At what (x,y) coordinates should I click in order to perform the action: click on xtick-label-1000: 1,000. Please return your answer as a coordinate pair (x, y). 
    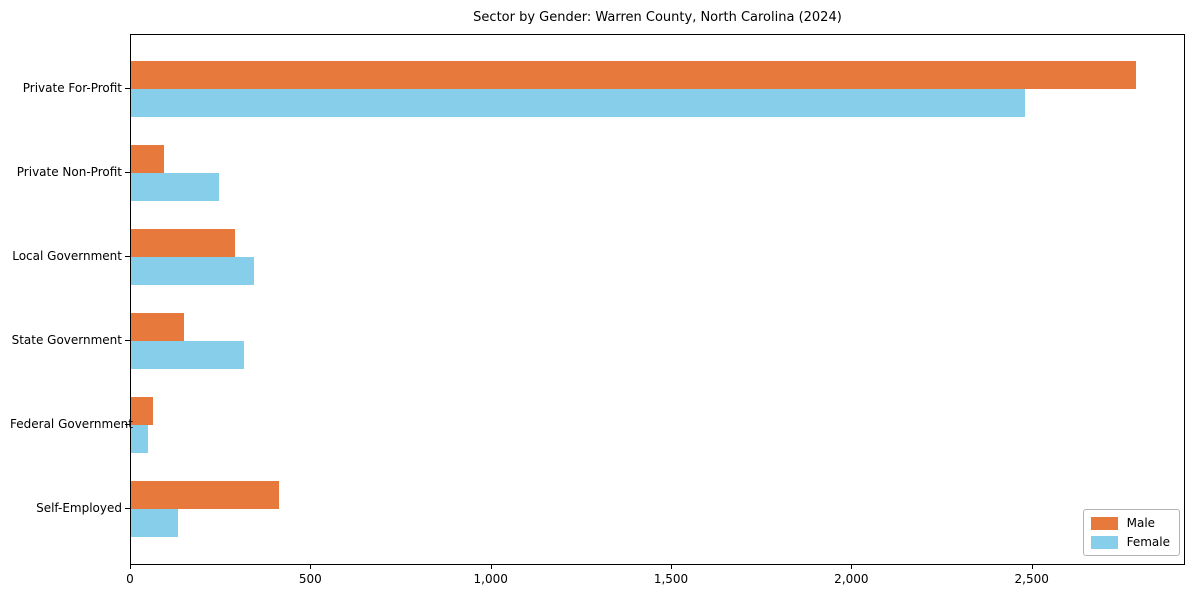
    Looking at the image, I should click on (490, 579).